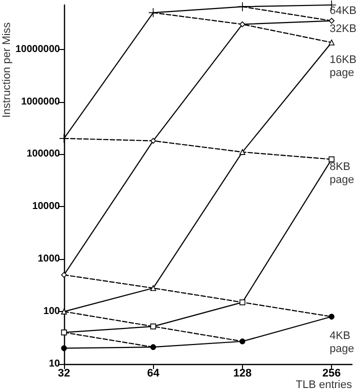  I want to click on y-tick-label: 1000000, so click(40, 102).